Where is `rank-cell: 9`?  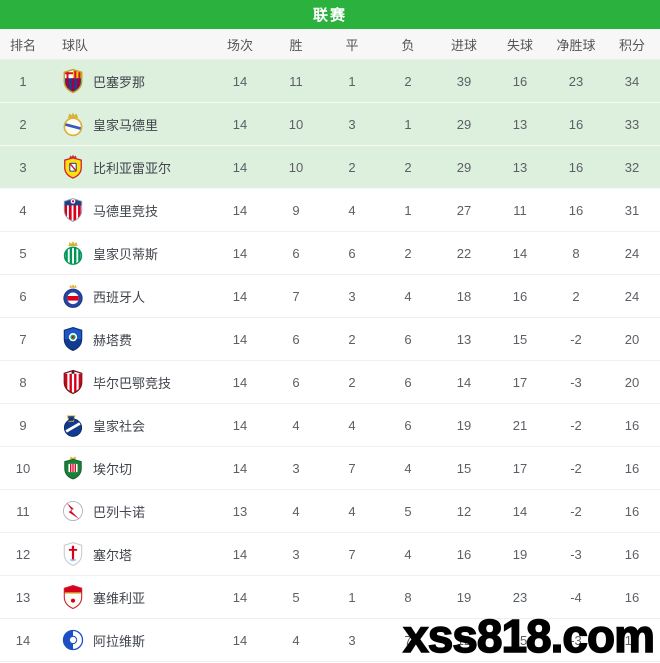
rank-cell: 9 is located at coordinates (23, 425).